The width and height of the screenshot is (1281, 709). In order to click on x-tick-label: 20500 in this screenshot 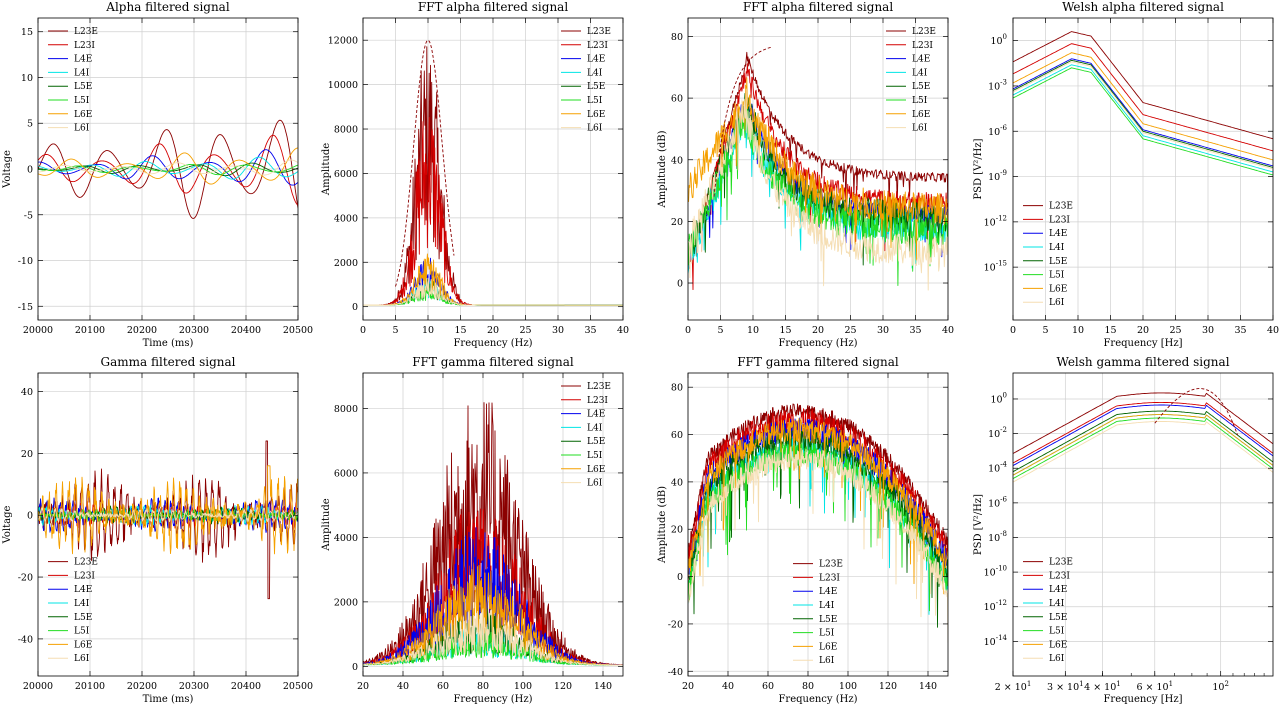, I will do `click(298, 330)`.